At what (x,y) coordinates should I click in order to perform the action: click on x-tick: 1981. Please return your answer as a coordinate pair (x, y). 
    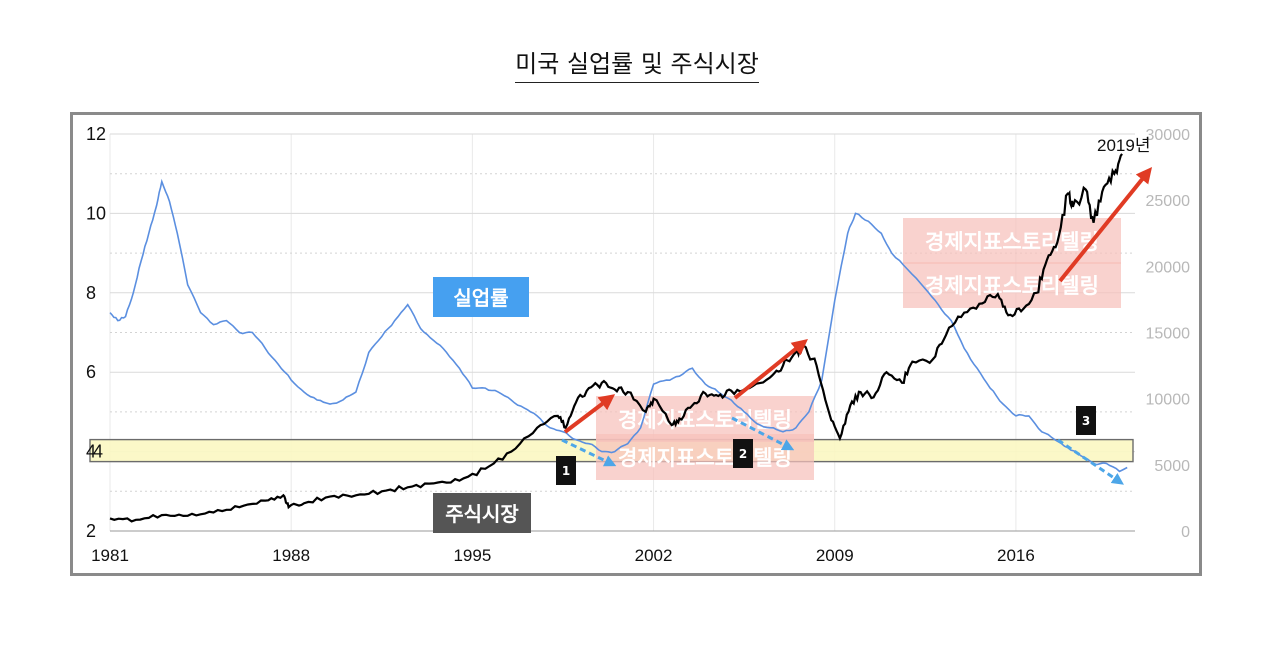
    Looking at the image, I should click on (110, 555).